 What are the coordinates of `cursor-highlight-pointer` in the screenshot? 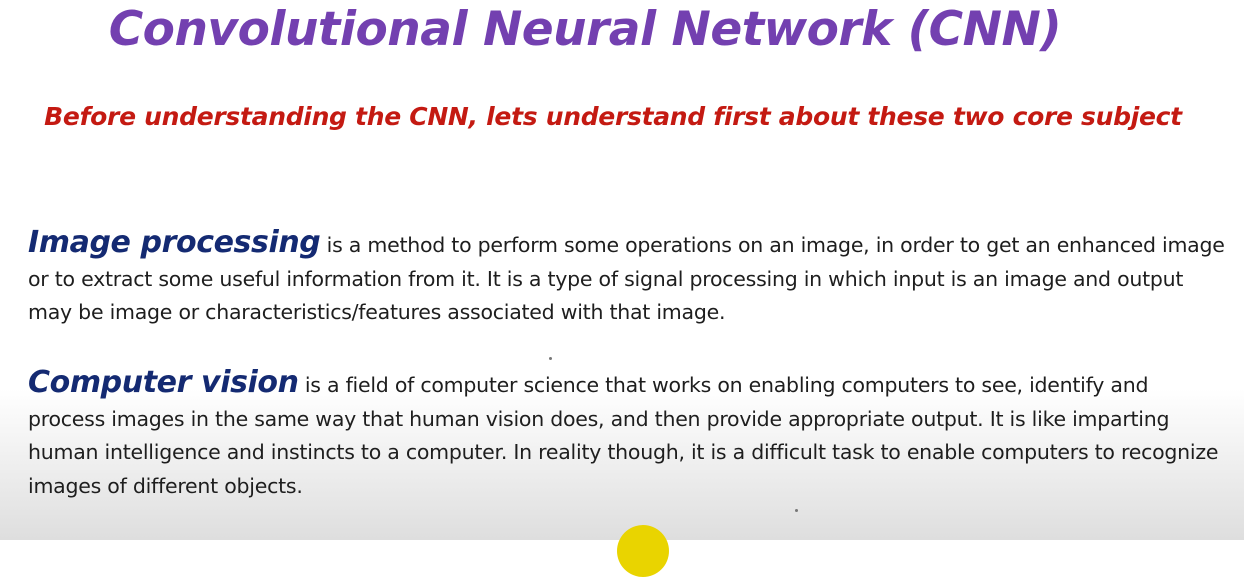 It's located at (643, 551).